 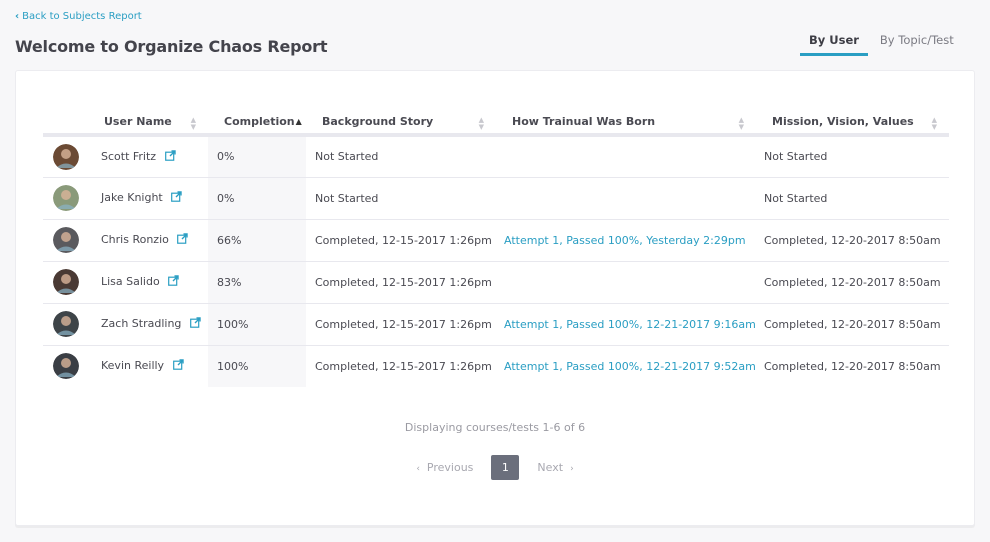 What do you see at coordinates (505, 467) in the screenshot?
I see `page-1-button: 1` at bounding box center [505, 467].